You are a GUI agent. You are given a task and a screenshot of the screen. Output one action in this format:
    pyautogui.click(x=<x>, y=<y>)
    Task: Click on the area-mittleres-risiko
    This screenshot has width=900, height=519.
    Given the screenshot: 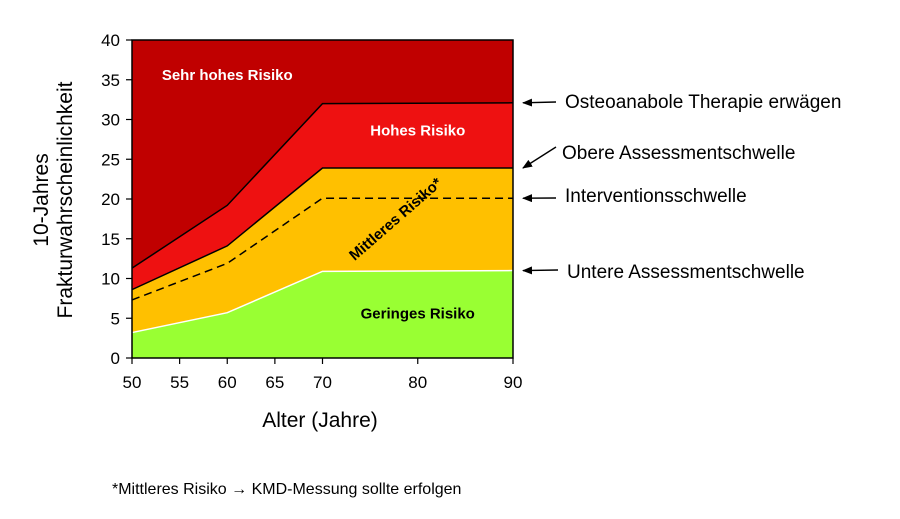 What is the action you would take?
    pyautogui.click(x=322, y=250)
    